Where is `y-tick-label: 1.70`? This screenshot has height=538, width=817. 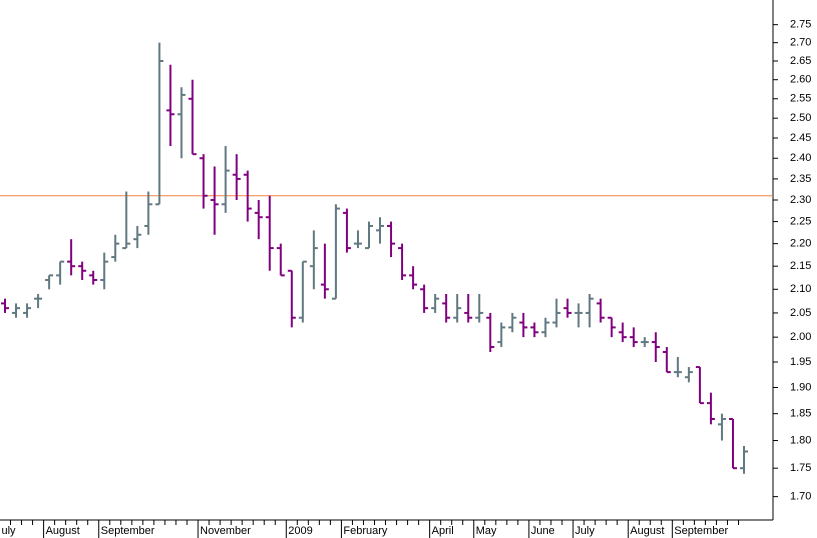 y-tick-label: 1.70 is located at coordinates (800, 497).